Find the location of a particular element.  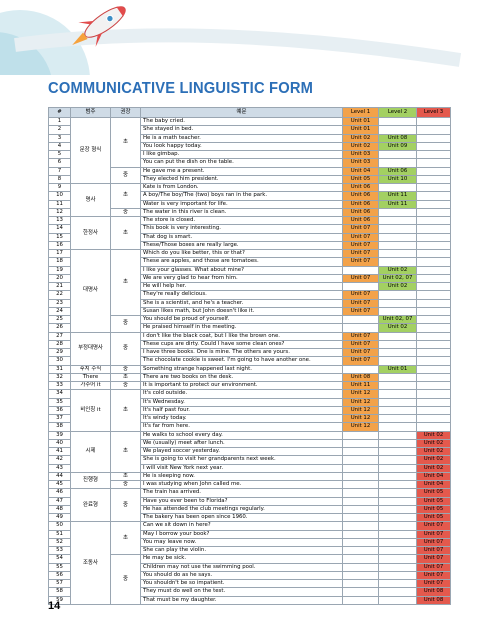

table-row: 52 You may leave now. Unit 07 is located at coordinates (249, 542).